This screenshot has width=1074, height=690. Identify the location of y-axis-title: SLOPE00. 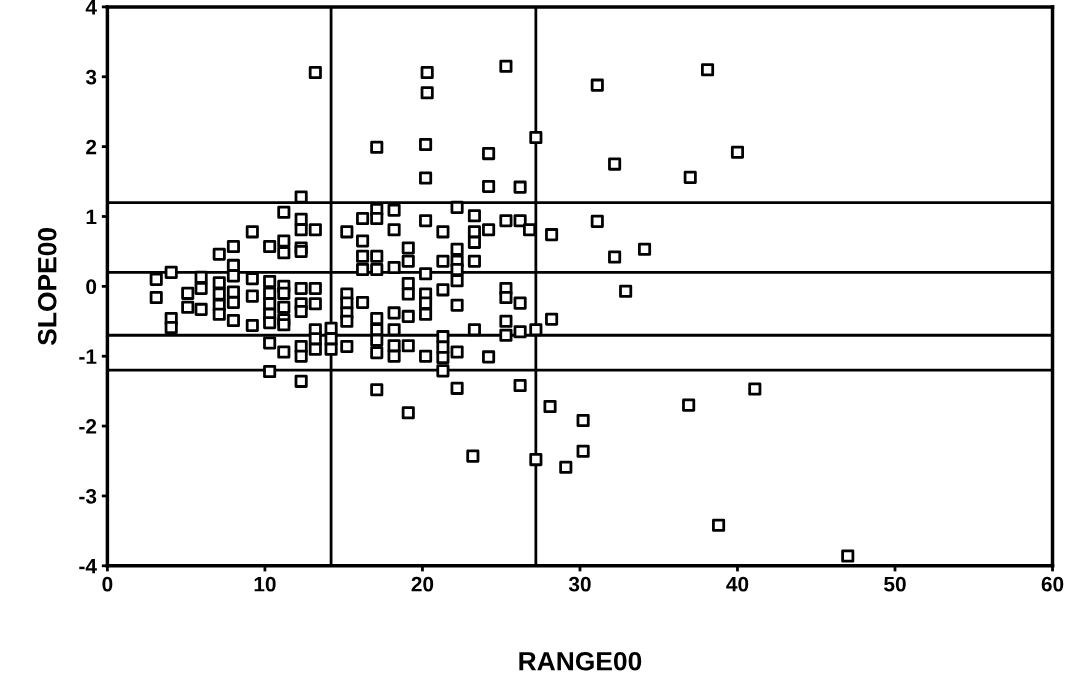
(47, 286).